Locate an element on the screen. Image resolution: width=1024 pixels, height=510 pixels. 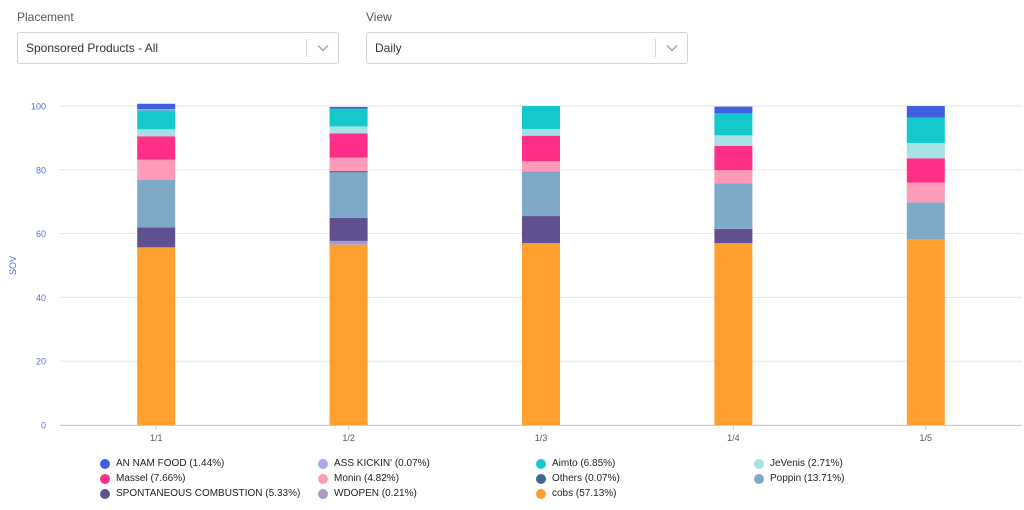
legend-item: Massel (7.66%) is located at coordinates (142, 478).